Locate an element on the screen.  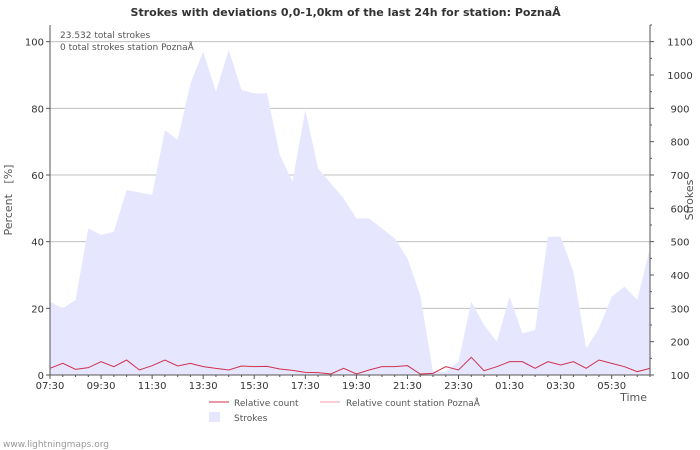
legend-strokes-label: Strokes is located at coordinates (251, 419).